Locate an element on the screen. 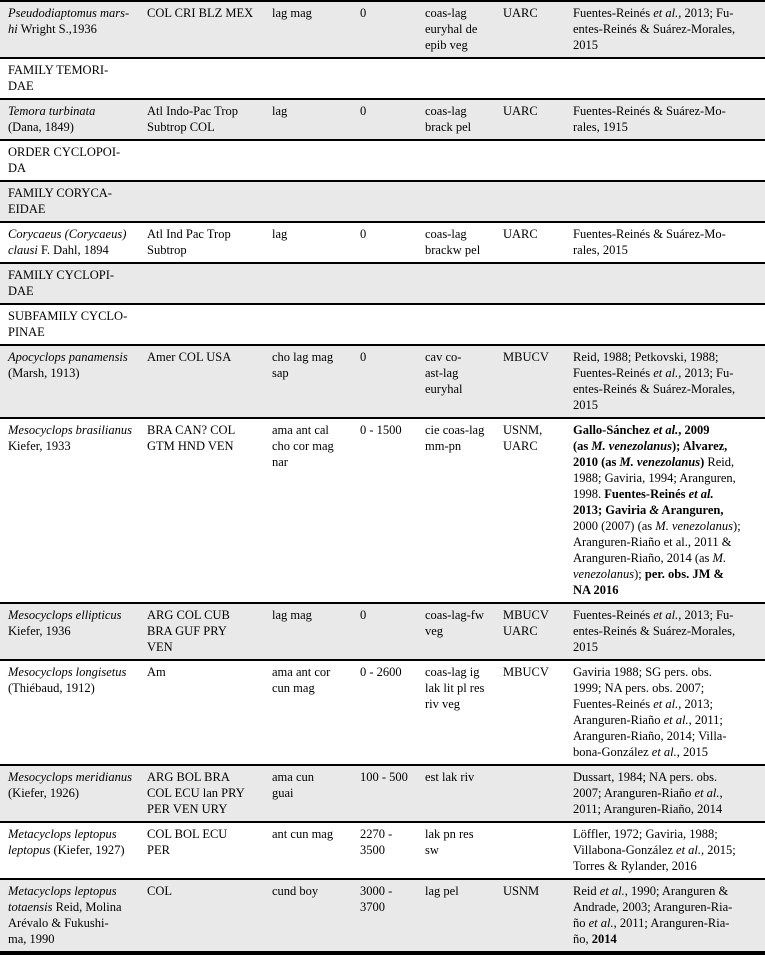 This screenshot has height=955, width=765. group-header-row: FAMILY TEMORI- DAE is located at coordinates (382, 79).